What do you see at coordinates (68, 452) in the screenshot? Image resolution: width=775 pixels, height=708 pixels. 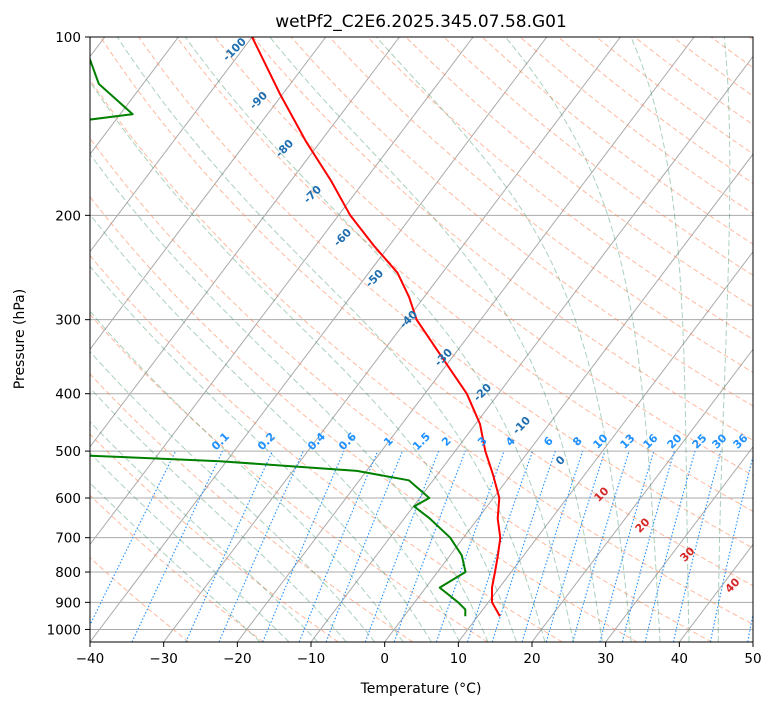 I see `y-tick-label: 500` at bounding box center [68, 452].